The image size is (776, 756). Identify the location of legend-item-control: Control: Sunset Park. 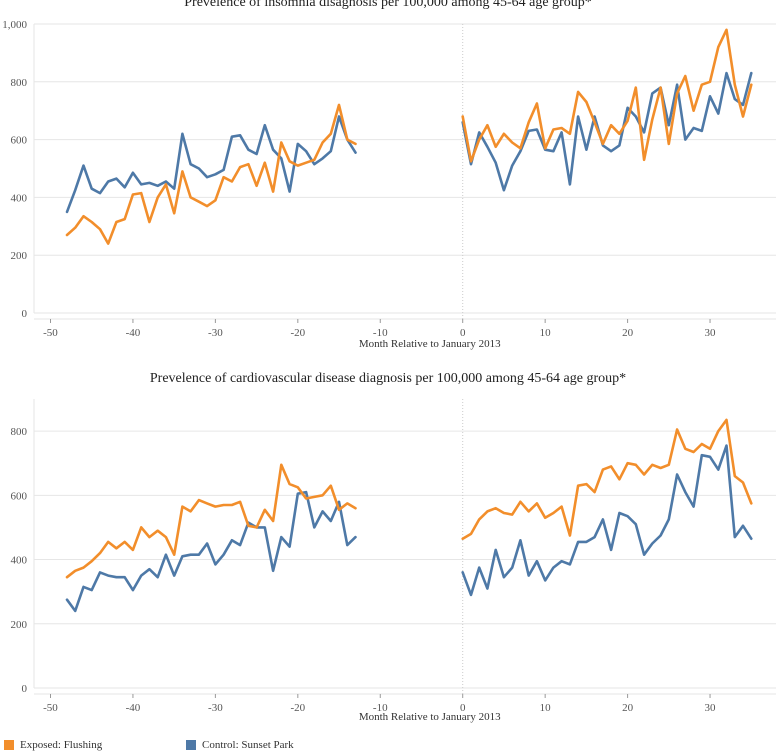
(240, 745).